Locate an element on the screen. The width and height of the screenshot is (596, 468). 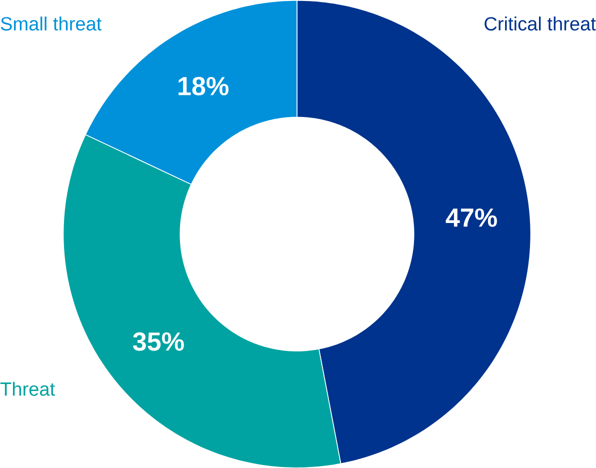
slice-label: Critical threat is located at coordinates (540, 23).